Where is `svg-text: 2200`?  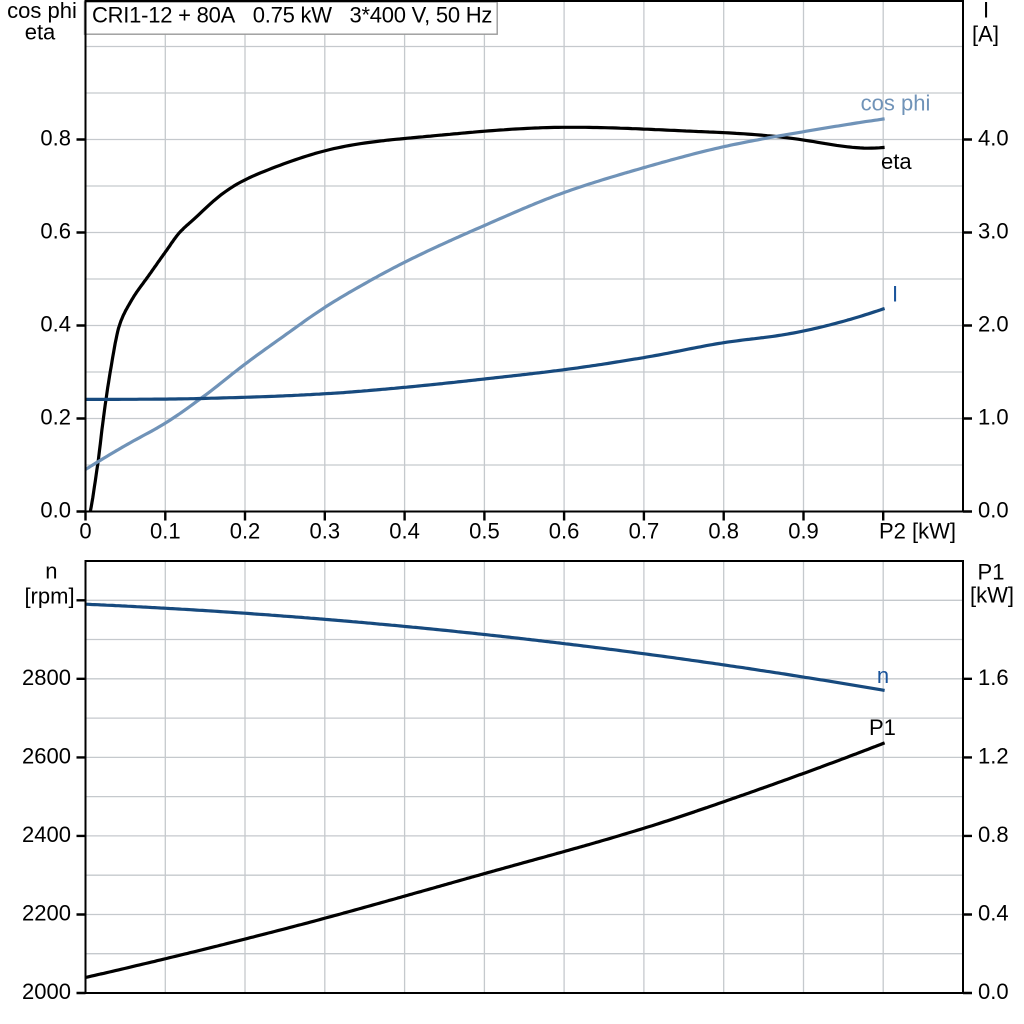 svg-text: 2200 is located at coordinates (46, 913).